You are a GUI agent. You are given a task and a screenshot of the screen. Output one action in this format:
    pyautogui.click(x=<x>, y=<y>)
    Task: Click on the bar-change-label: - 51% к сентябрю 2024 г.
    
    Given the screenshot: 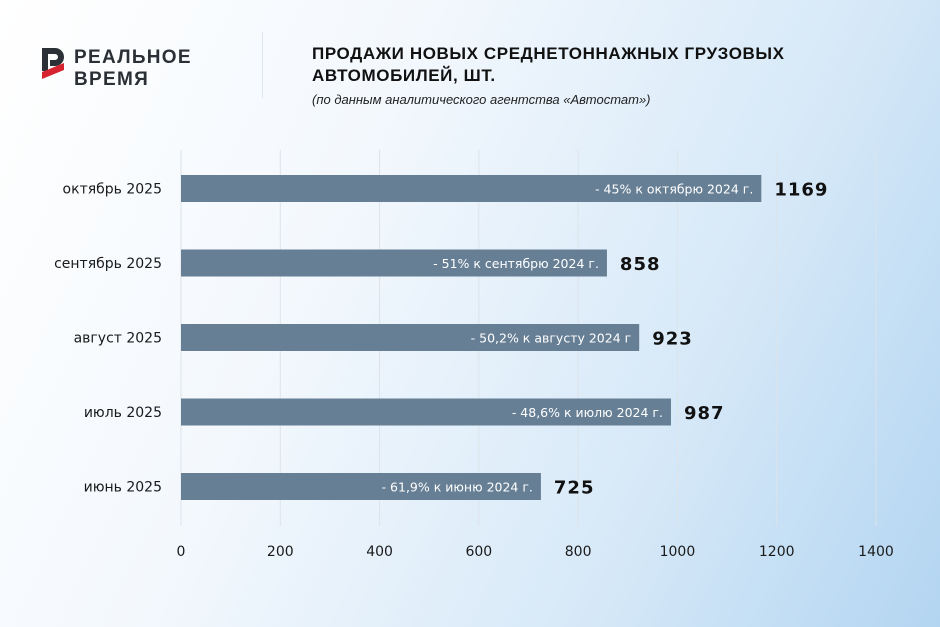 What is the action you would take?
    pyautogui.click(x=516, y=263)
    